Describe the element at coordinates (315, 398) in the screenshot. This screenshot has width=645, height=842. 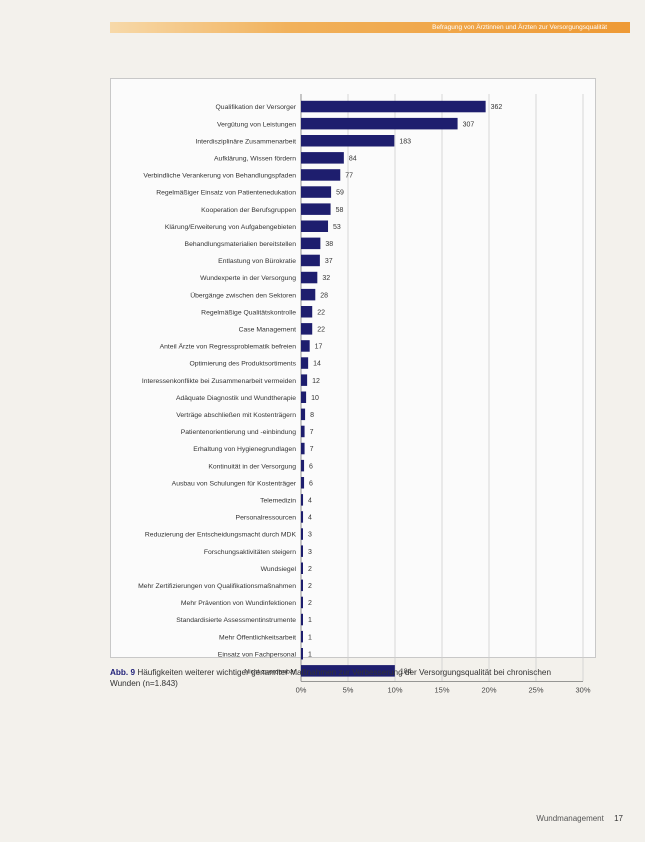
I see `data-label: 10` at that location.